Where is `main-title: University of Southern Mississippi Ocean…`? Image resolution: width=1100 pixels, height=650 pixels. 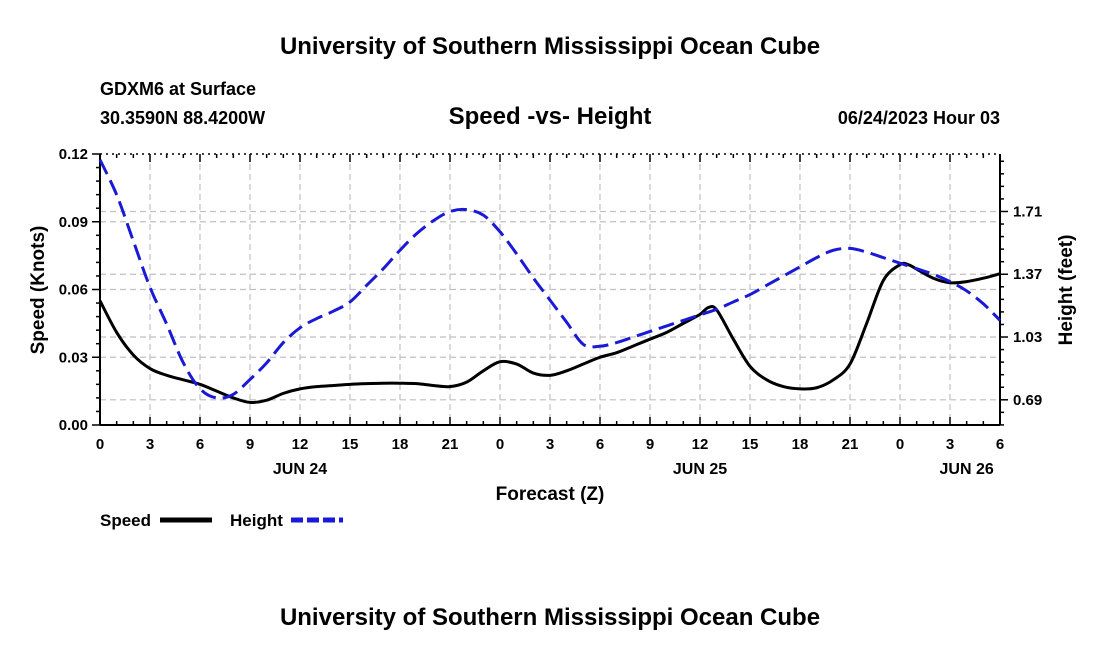 main-title: University of Southern Mississippi Ocean… is located at coordinates (550, 46).